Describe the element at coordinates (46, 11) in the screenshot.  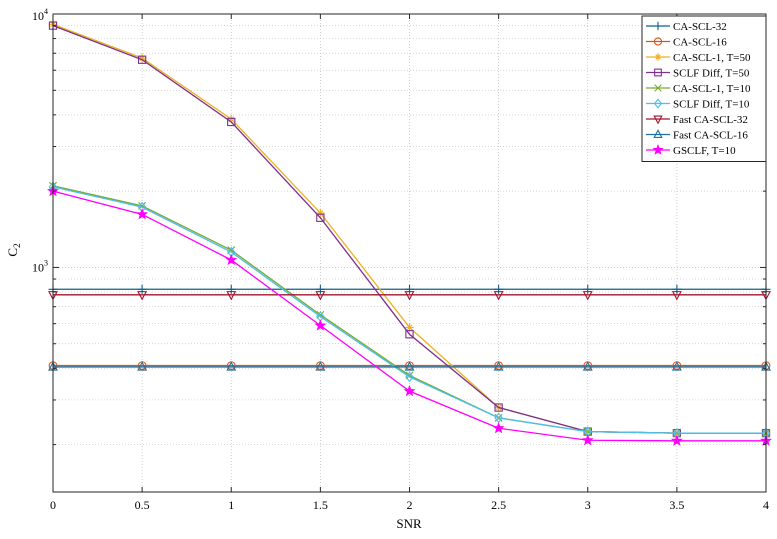
I see `y-tick-label-exponent: 4` at that location.